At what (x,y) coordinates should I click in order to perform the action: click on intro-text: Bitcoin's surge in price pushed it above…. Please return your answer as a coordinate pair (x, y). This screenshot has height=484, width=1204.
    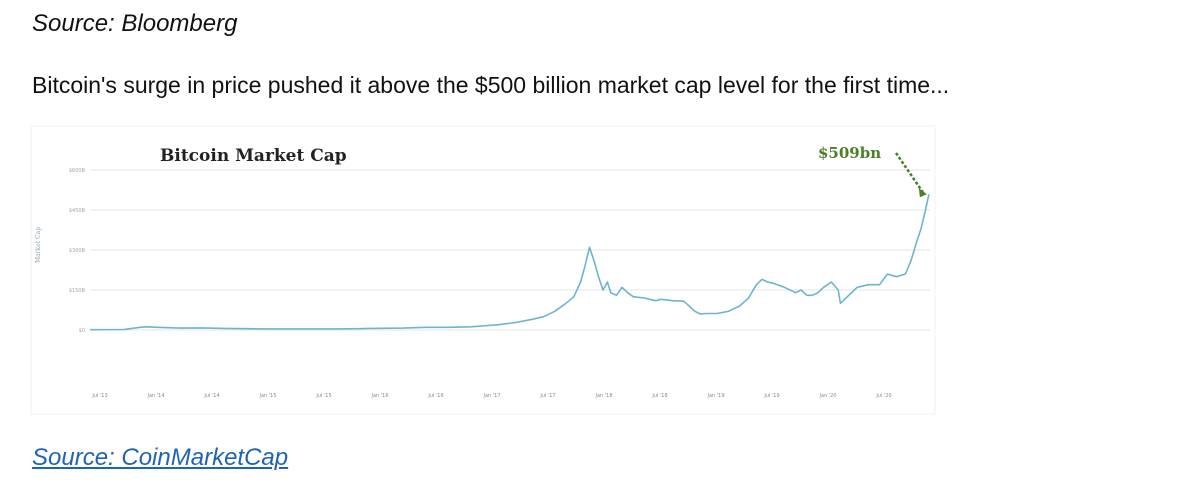
    Looking at the image, I should click on (491, 85).